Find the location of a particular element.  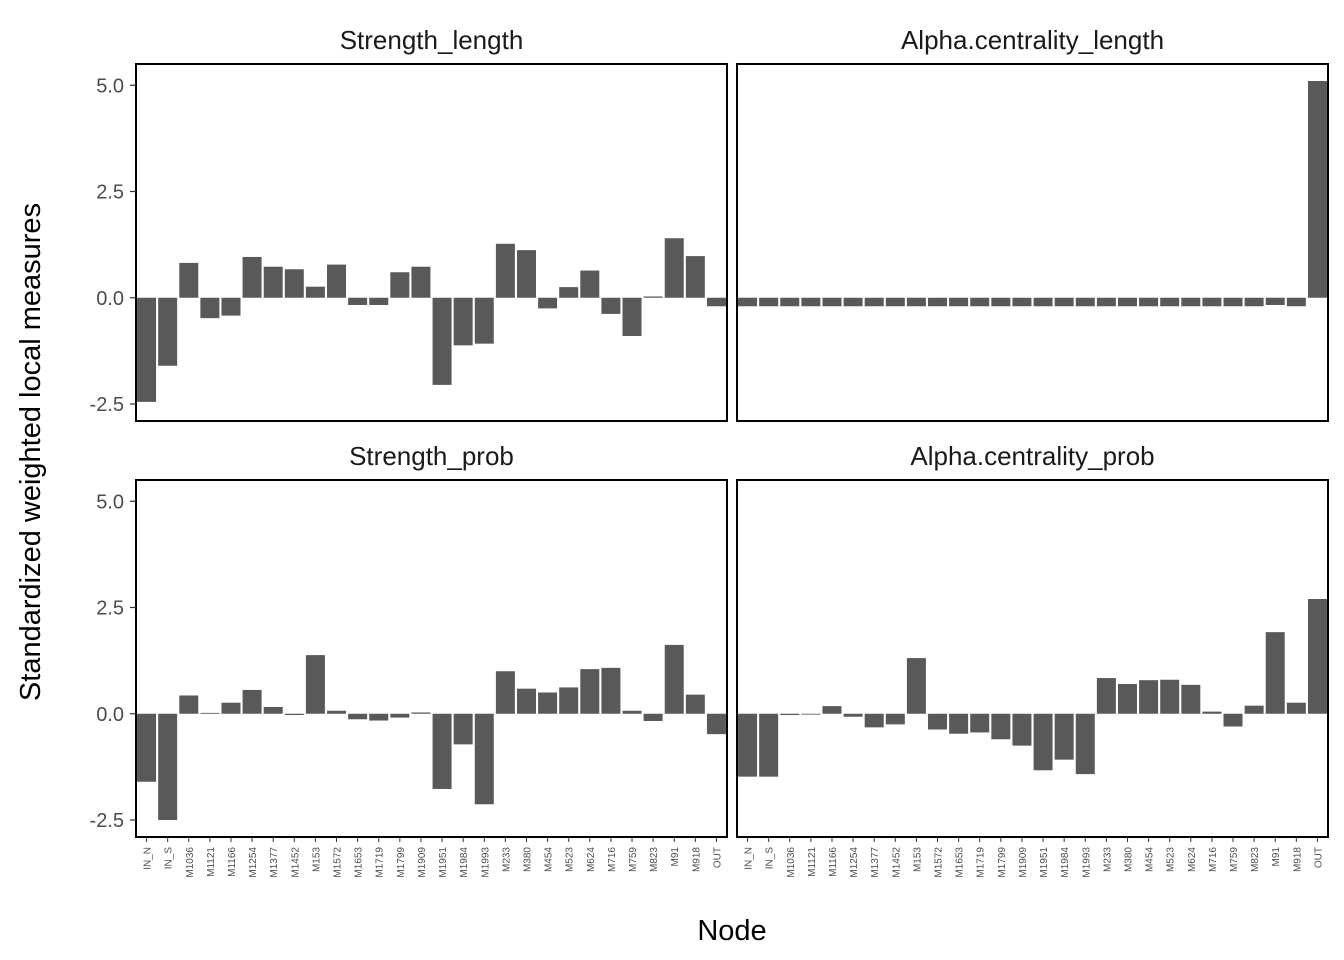

x-tick-label: M1036 is located at coordinates (190, 862).